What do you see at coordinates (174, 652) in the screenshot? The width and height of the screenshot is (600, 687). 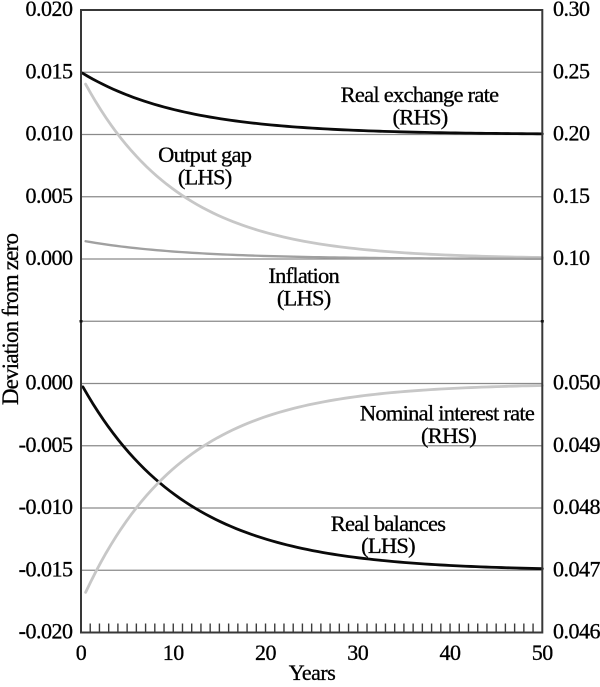 I see `svg-text: 10` at bounding box center [174, 652].